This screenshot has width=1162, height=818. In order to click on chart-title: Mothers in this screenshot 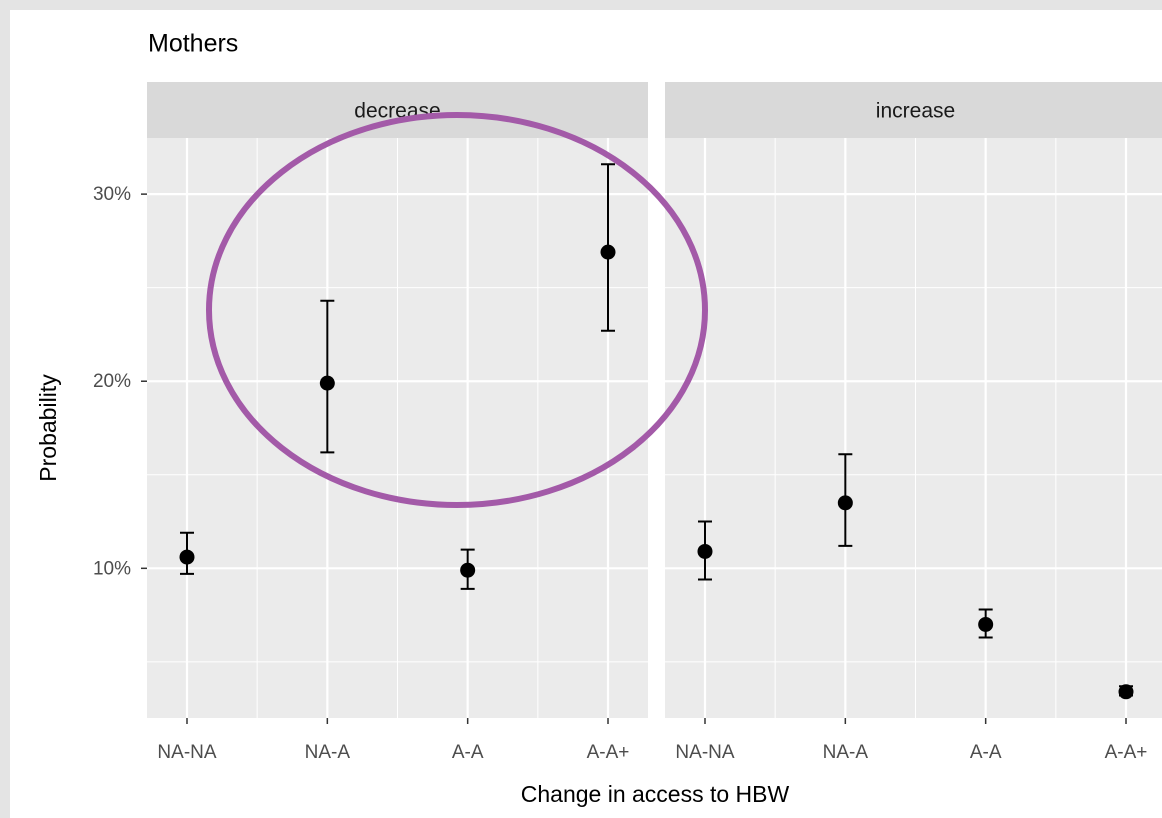, I will do `click(193, 44)`.